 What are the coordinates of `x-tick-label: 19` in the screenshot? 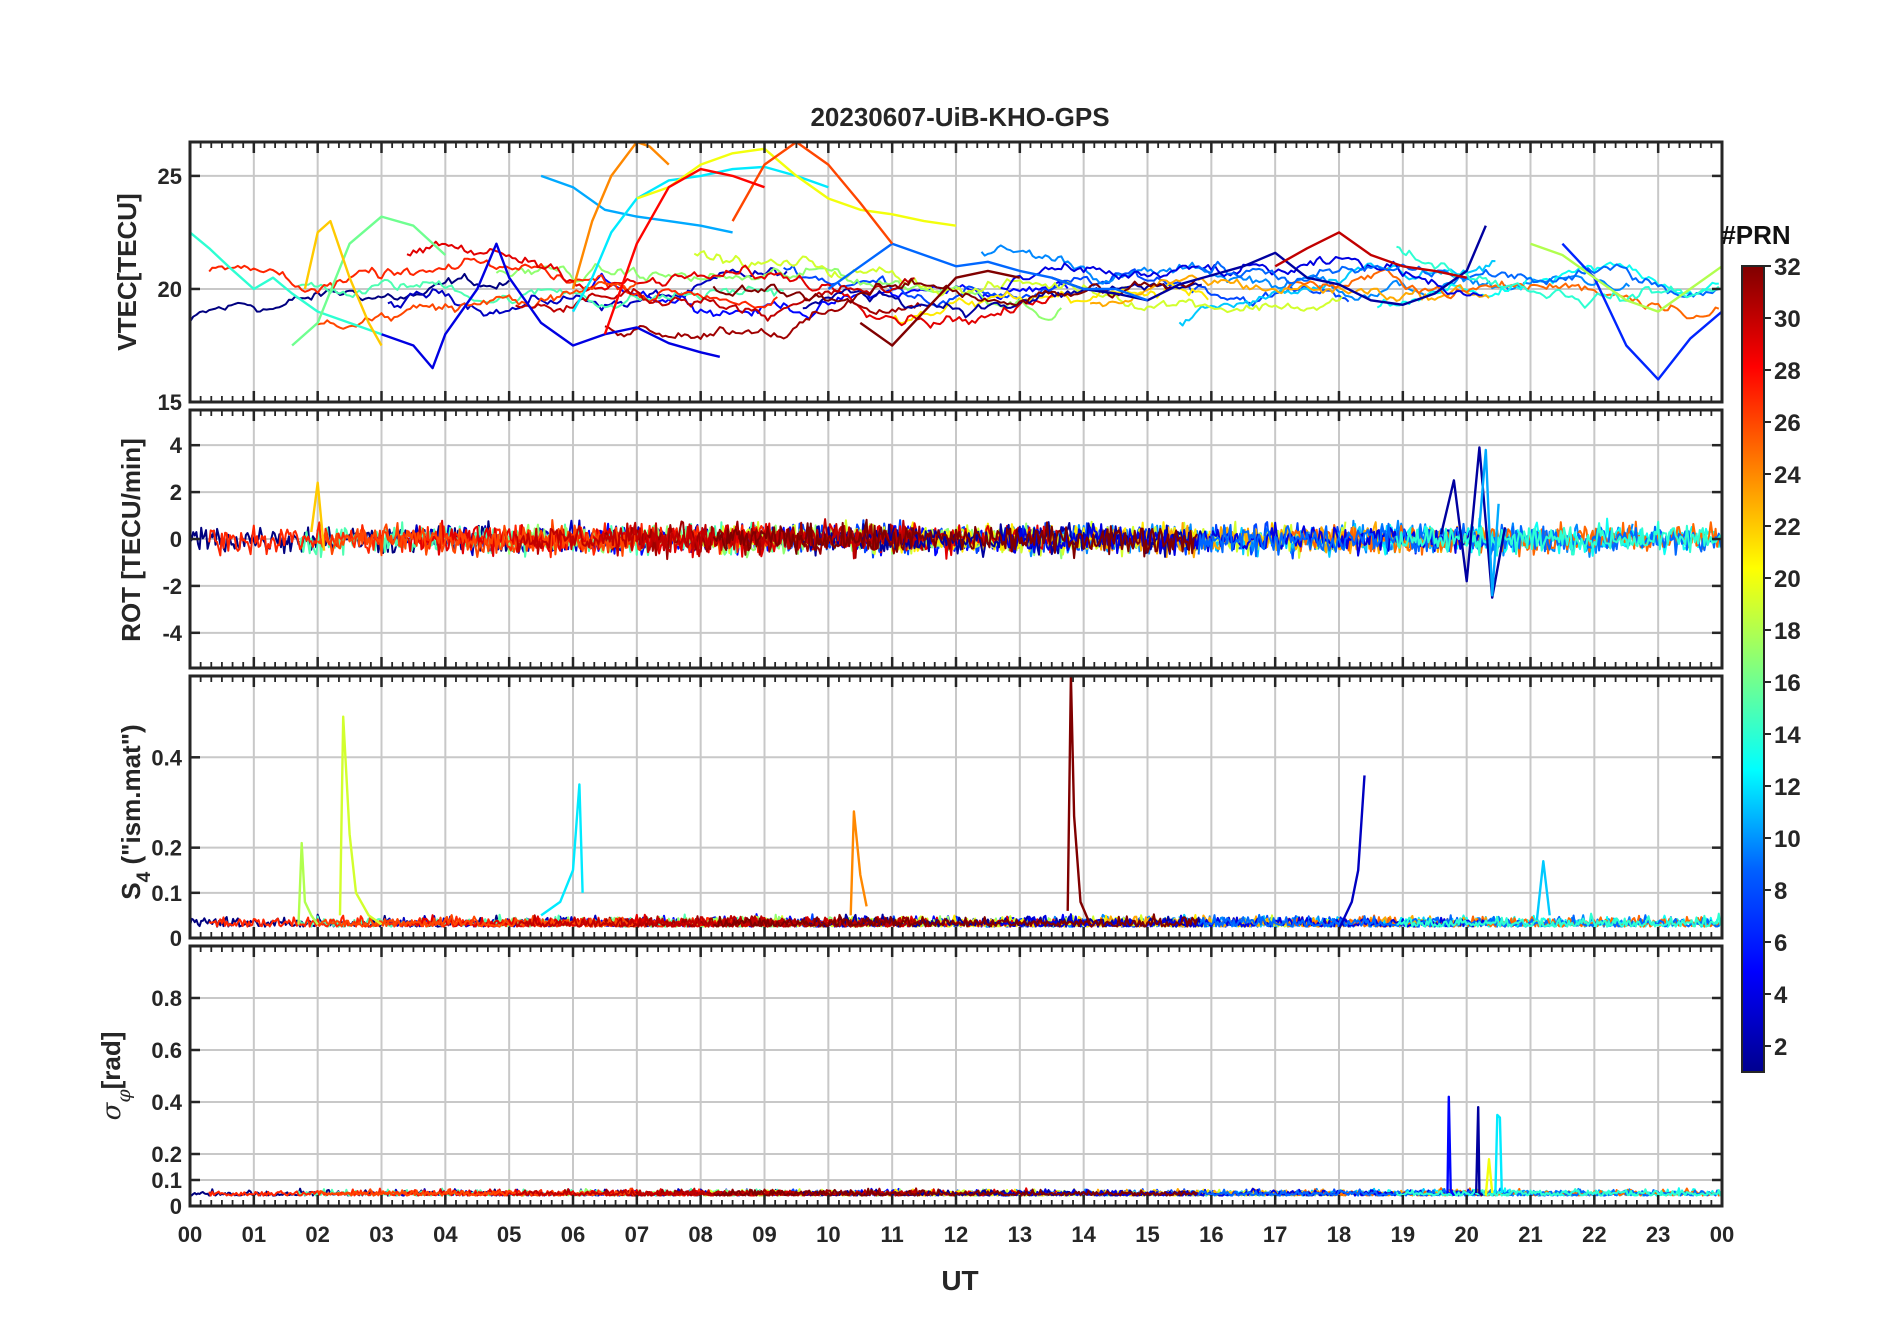 It's located at (1403, 1234).